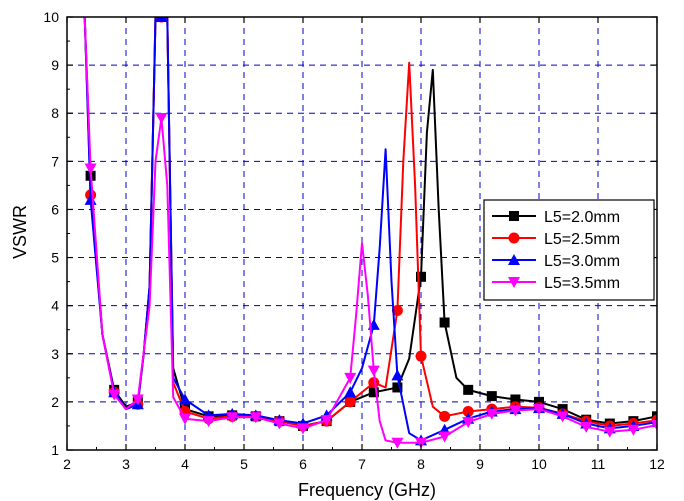  What do you see at coordinates (582, 239) in the screenshot?
I see `legend-label: L5=2.5mm` at bounding box center [582, 239].